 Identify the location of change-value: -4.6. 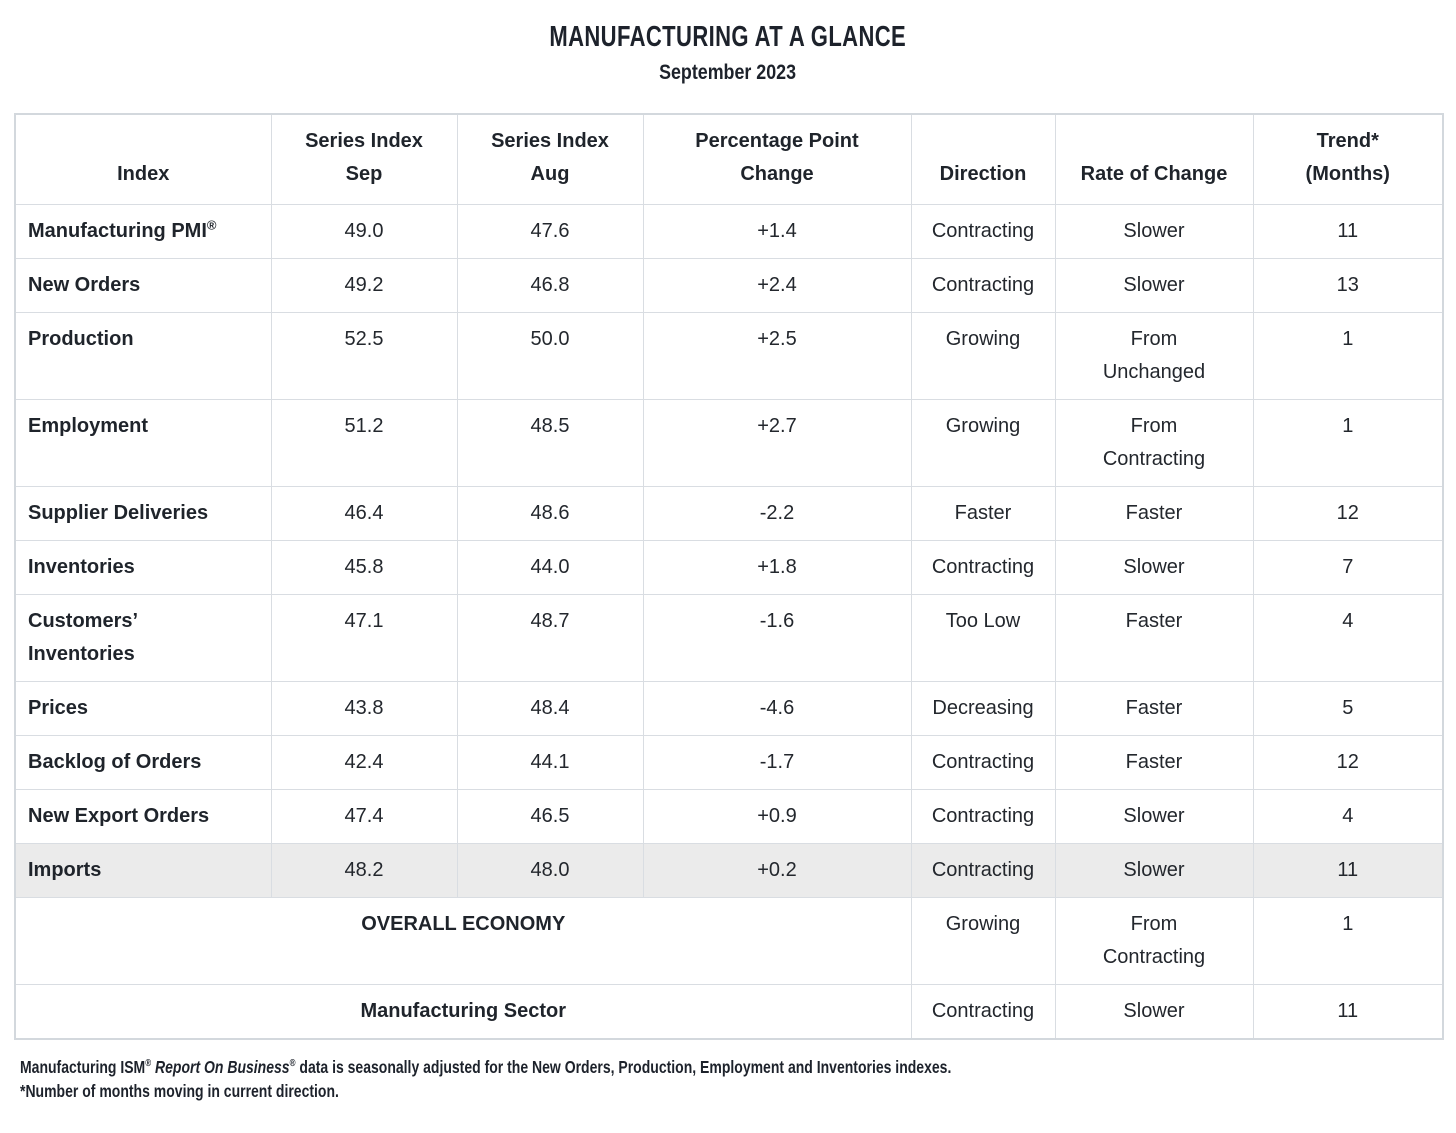
(777, 708).